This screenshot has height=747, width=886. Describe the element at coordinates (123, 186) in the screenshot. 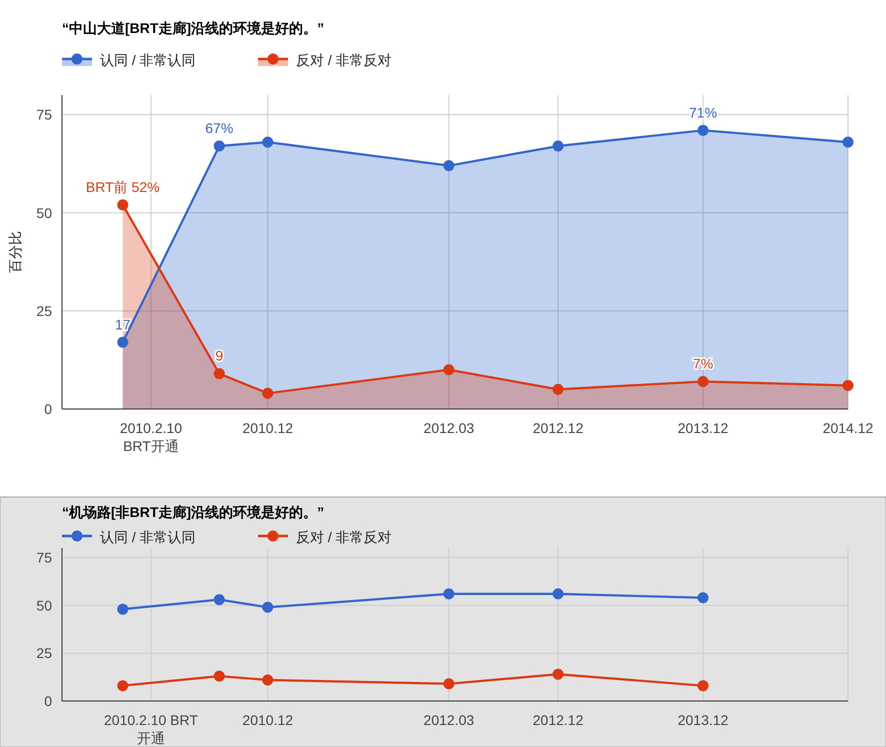

I see `data-label: BRT前 52%` at that location.